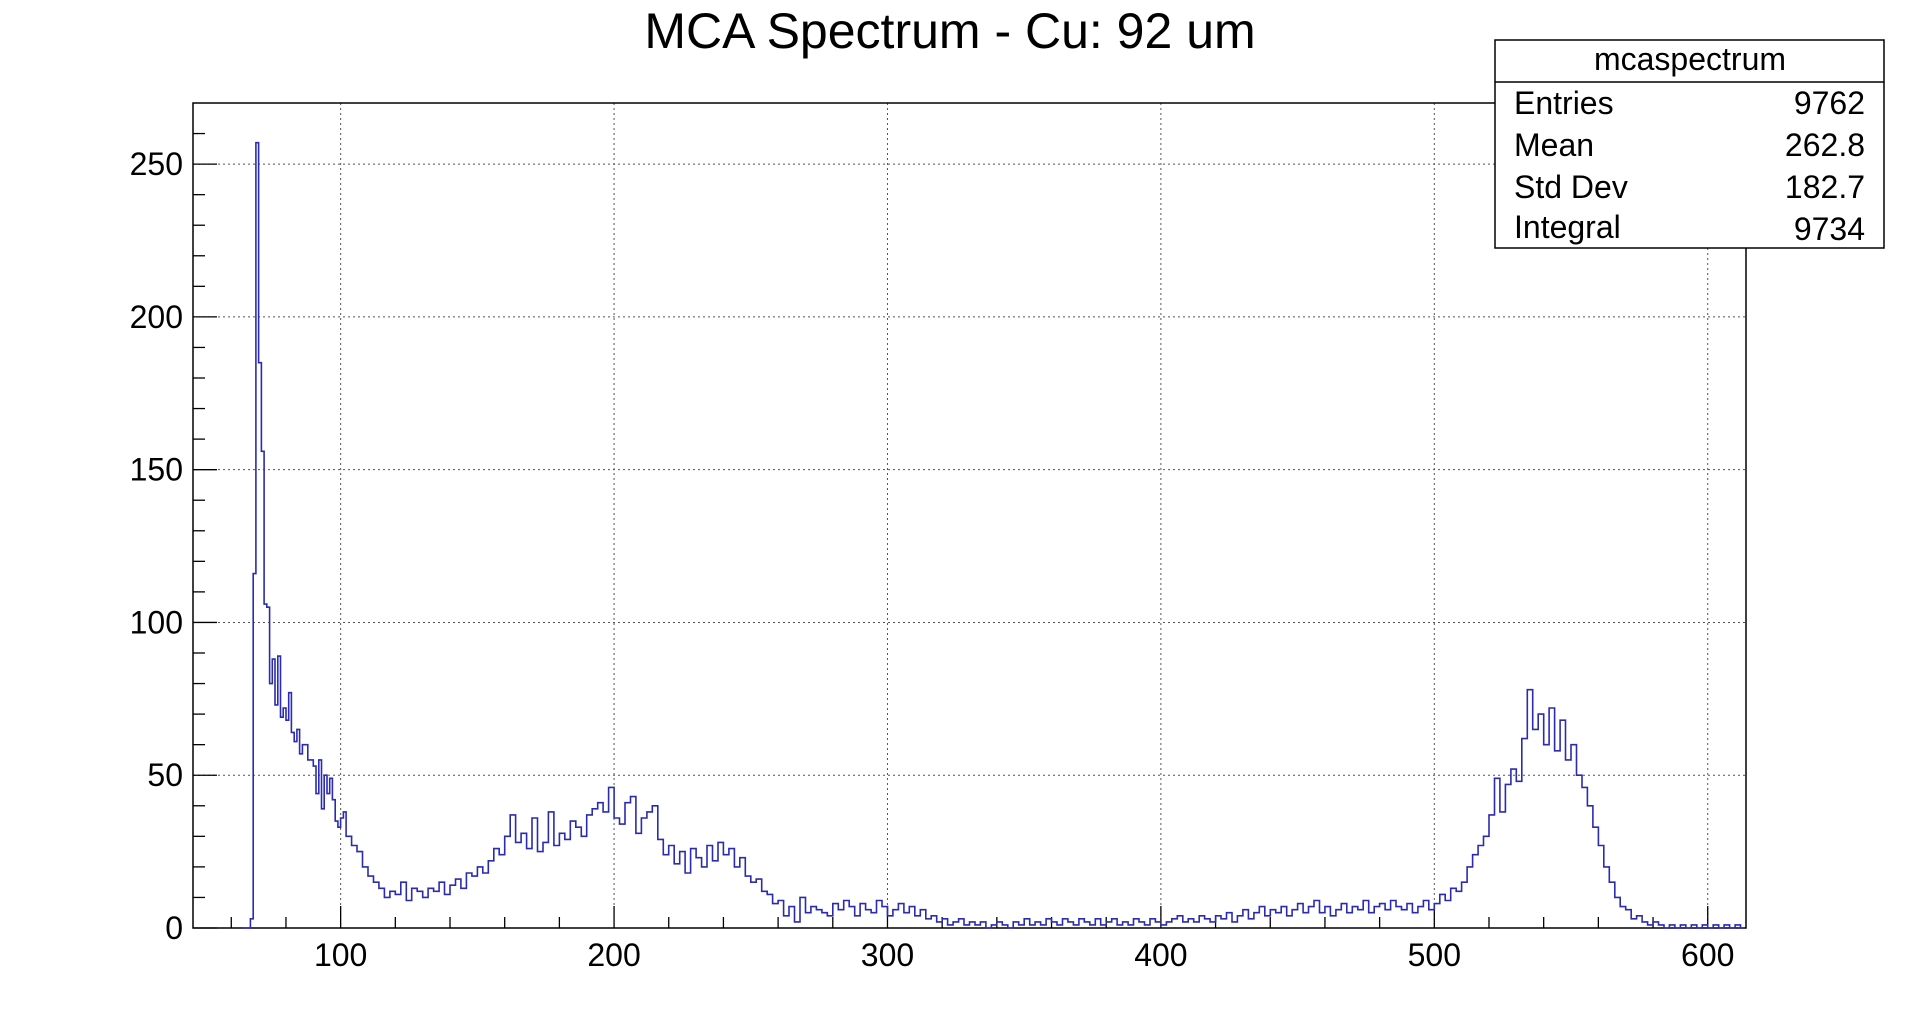  Describe the element at coordinates (156, 164) in the screenshot. I see `y-tick-label: 250` at that location.